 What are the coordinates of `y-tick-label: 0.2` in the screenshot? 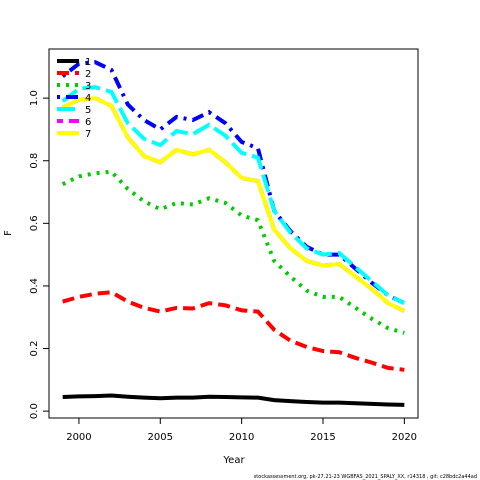 It's located at (34, 349).